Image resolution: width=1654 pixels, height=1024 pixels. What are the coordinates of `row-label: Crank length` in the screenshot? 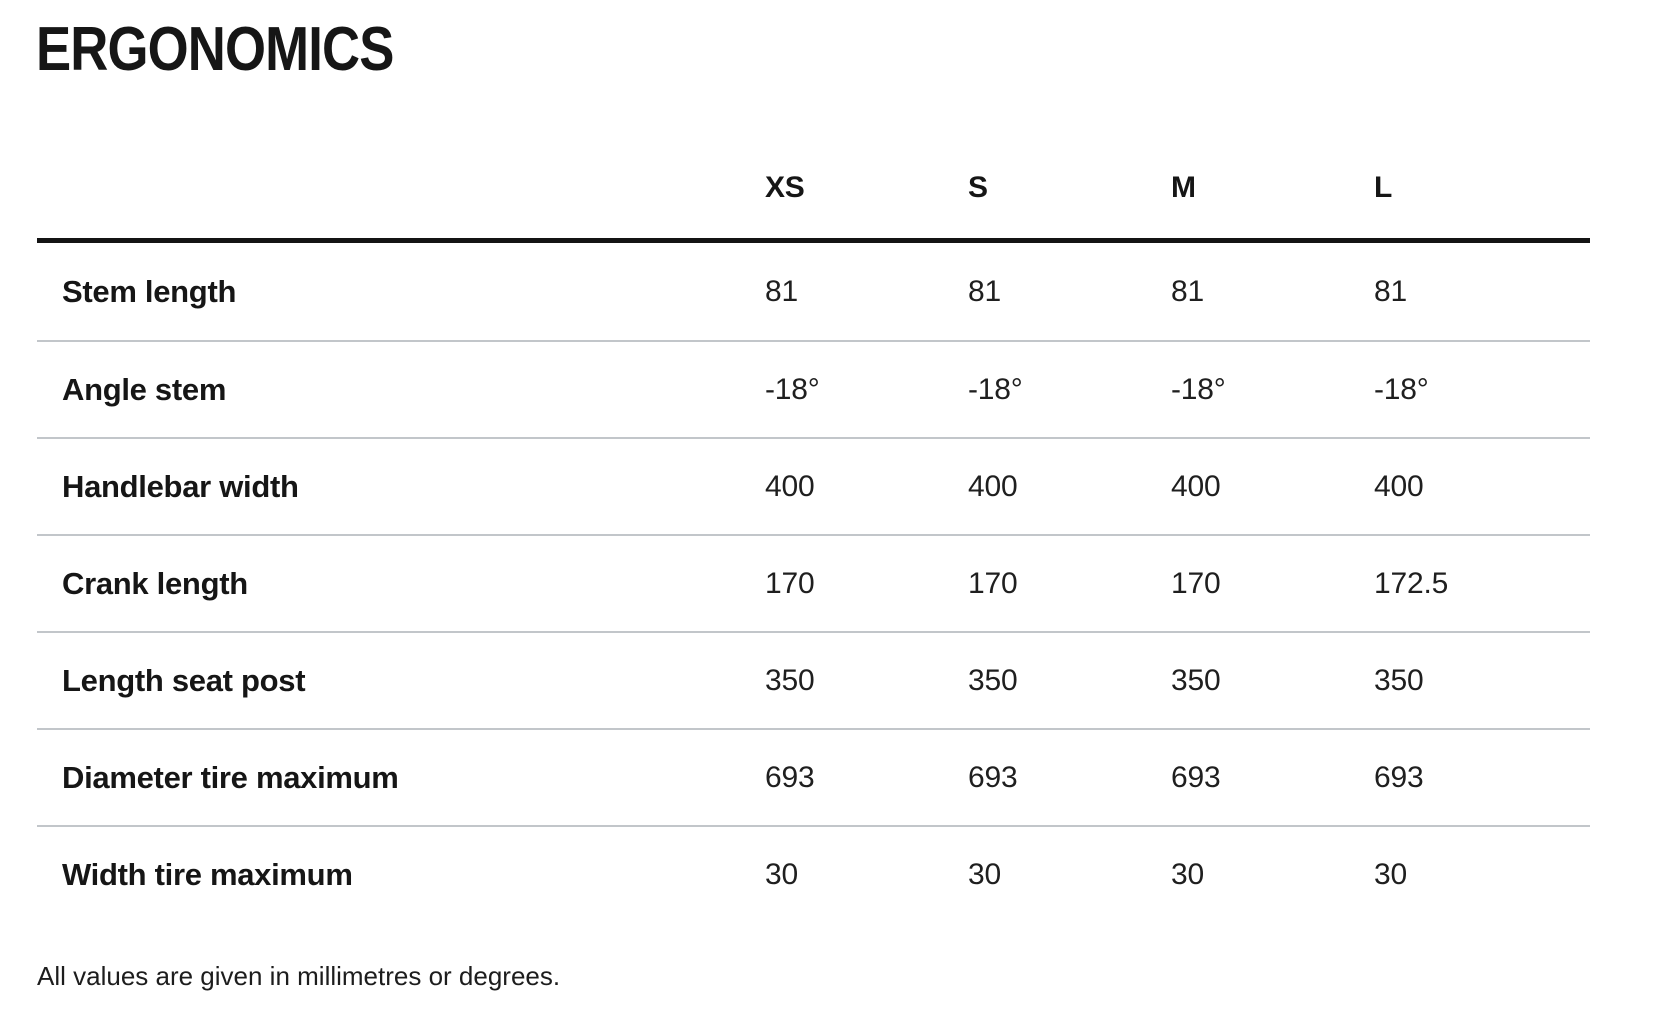 It's located at (155, 583).